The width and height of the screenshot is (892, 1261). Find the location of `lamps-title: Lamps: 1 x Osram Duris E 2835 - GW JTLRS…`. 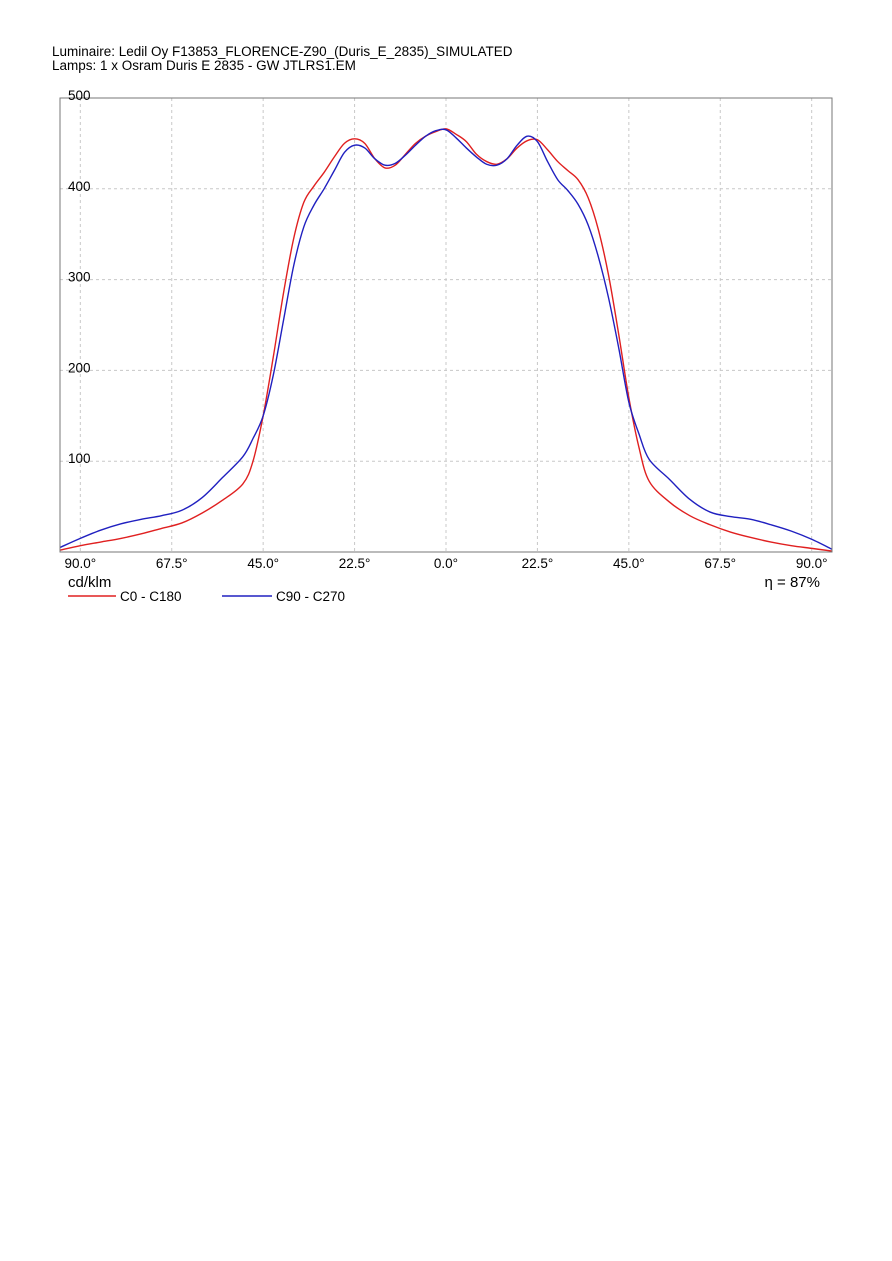

lamps-title: Lamps: 1 x Osram Duris E 2835 - GW JTLRS… is located at coordinates (204, 65).